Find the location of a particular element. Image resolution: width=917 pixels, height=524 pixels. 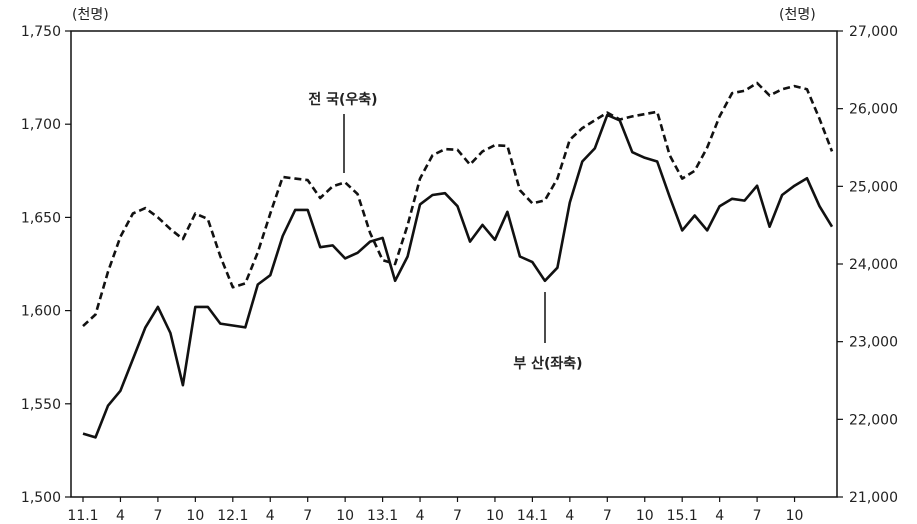

right-tick-label: 24,000 is located at coordinates (873, 265).